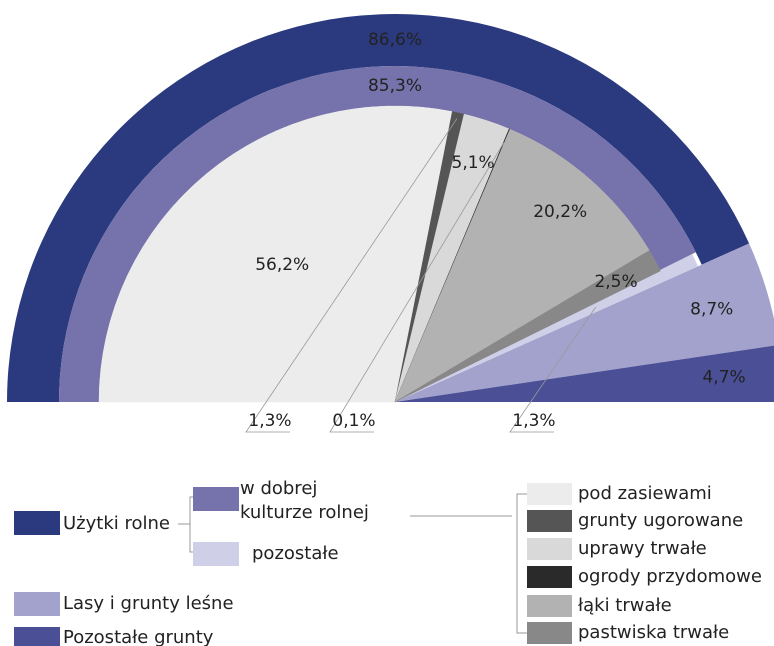  What do you see at coordinates (138, 636) in the screenshot?
I see `legend-label: Pozostałe grunty` at bounding box center [138, 636].